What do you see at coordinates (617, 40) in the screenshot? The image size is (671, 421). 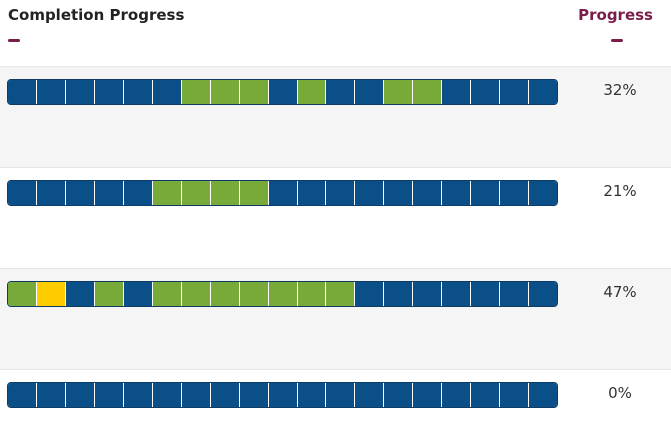 I see `progress-underline` at bounding box center [617, 40].